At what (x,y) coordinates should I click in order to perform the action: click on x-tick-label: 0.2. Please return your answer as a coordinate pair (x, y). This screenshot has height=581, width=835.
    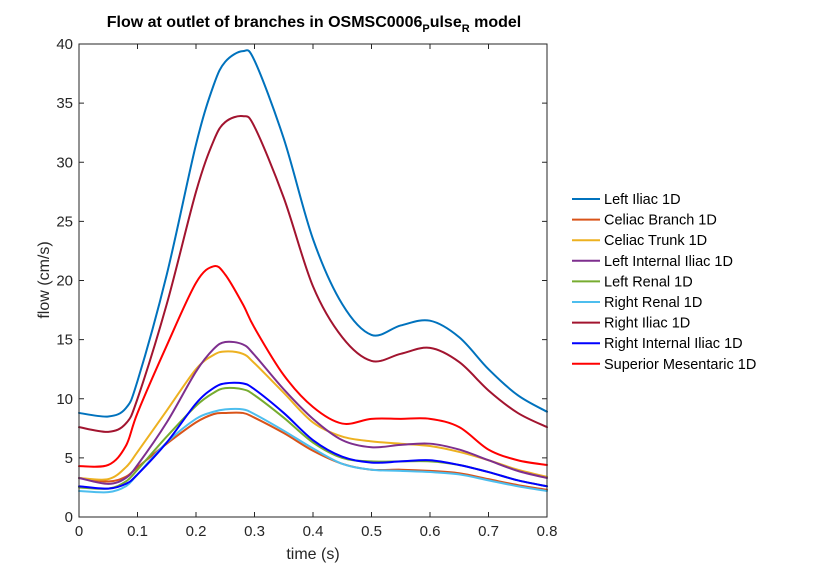
    Looking at the image, I should click on (196, 531).